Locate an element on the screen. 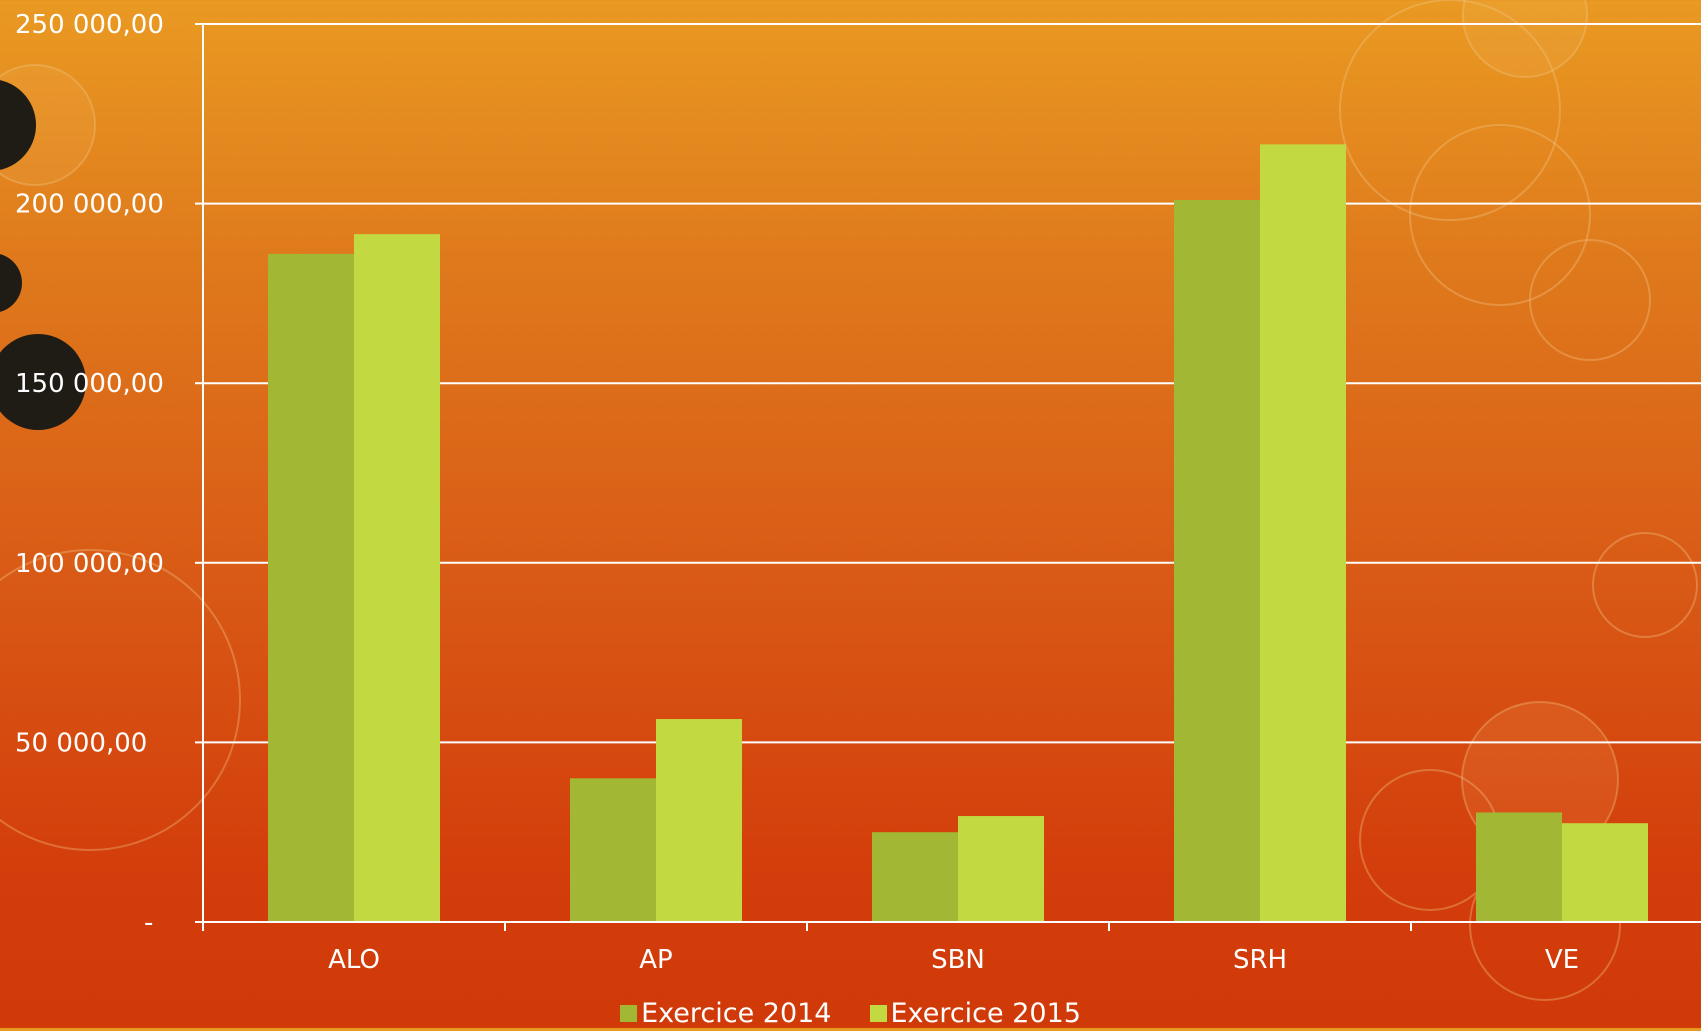 The image size is (1701, 1031). x-tick-label: VE is located at coordinates (1562, 960).